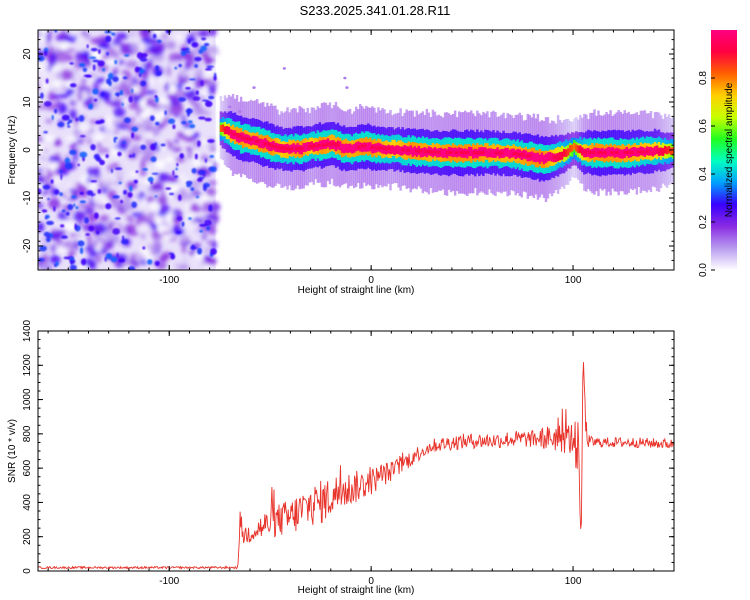  What do you see at coordinates (438, 144) in the screenshot?
I see `ridge-peaks` at bounding box center [438, 144].